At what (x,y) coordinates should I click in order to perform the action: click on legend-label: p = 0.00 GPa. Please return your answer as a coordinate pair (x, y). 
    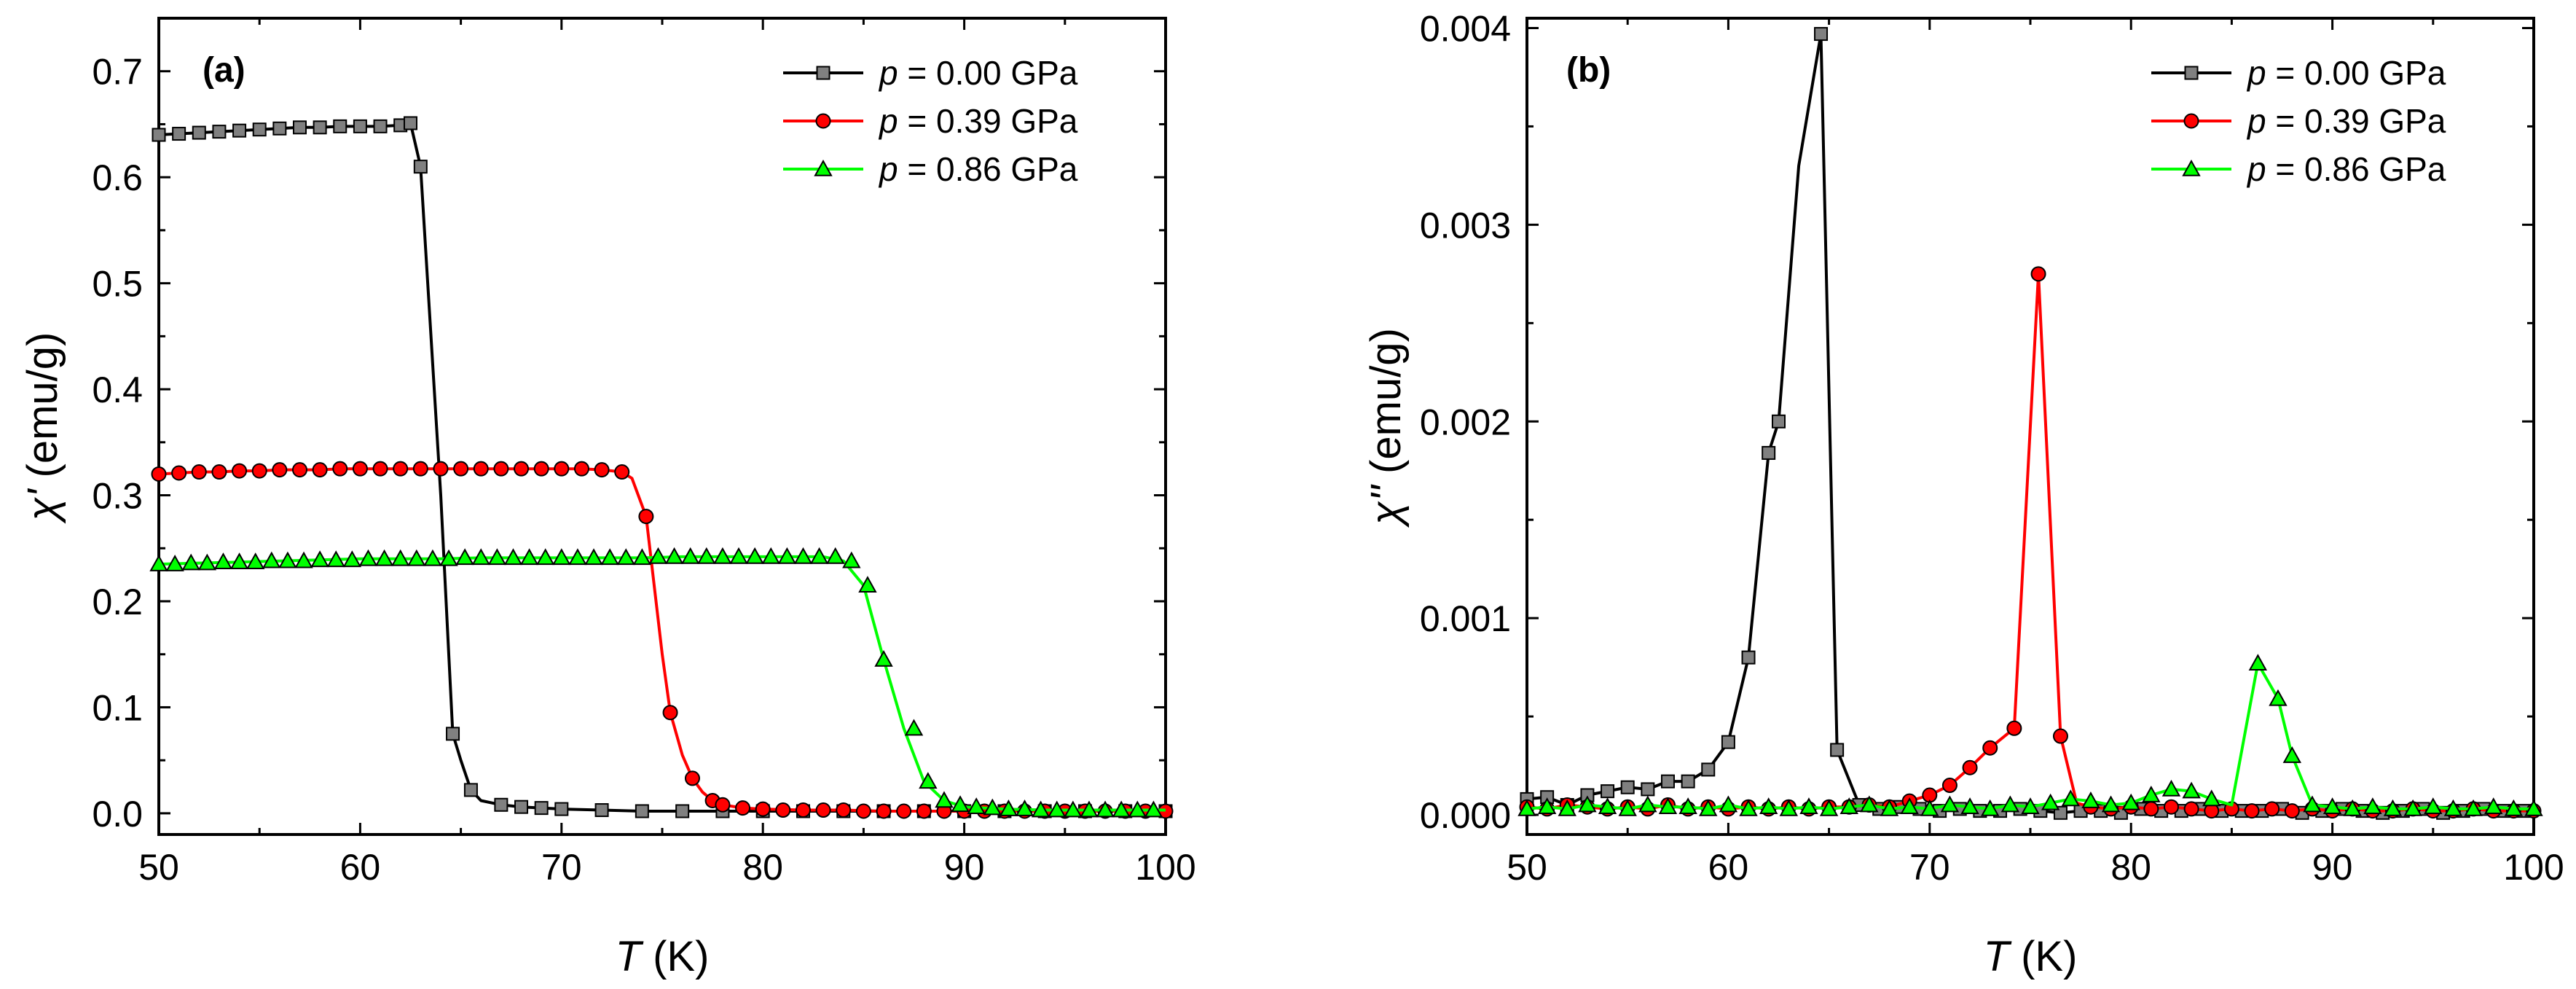
    Looking at the image, I should click on (978, 73).